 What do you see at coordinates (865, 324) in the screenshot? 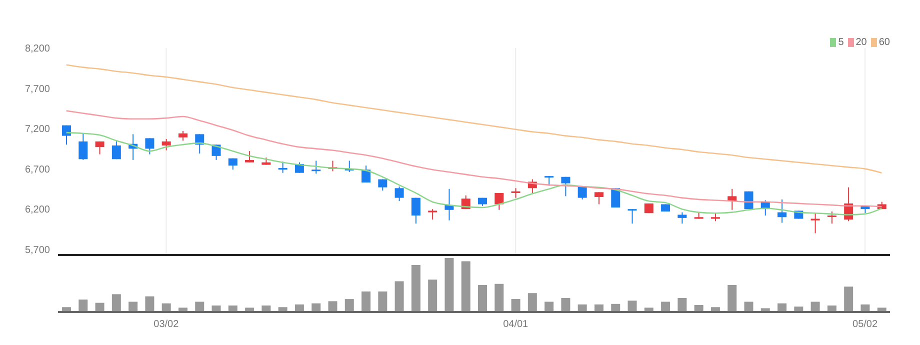
I see `x-tick-label: 05/02` at bounding box center [865, 324].